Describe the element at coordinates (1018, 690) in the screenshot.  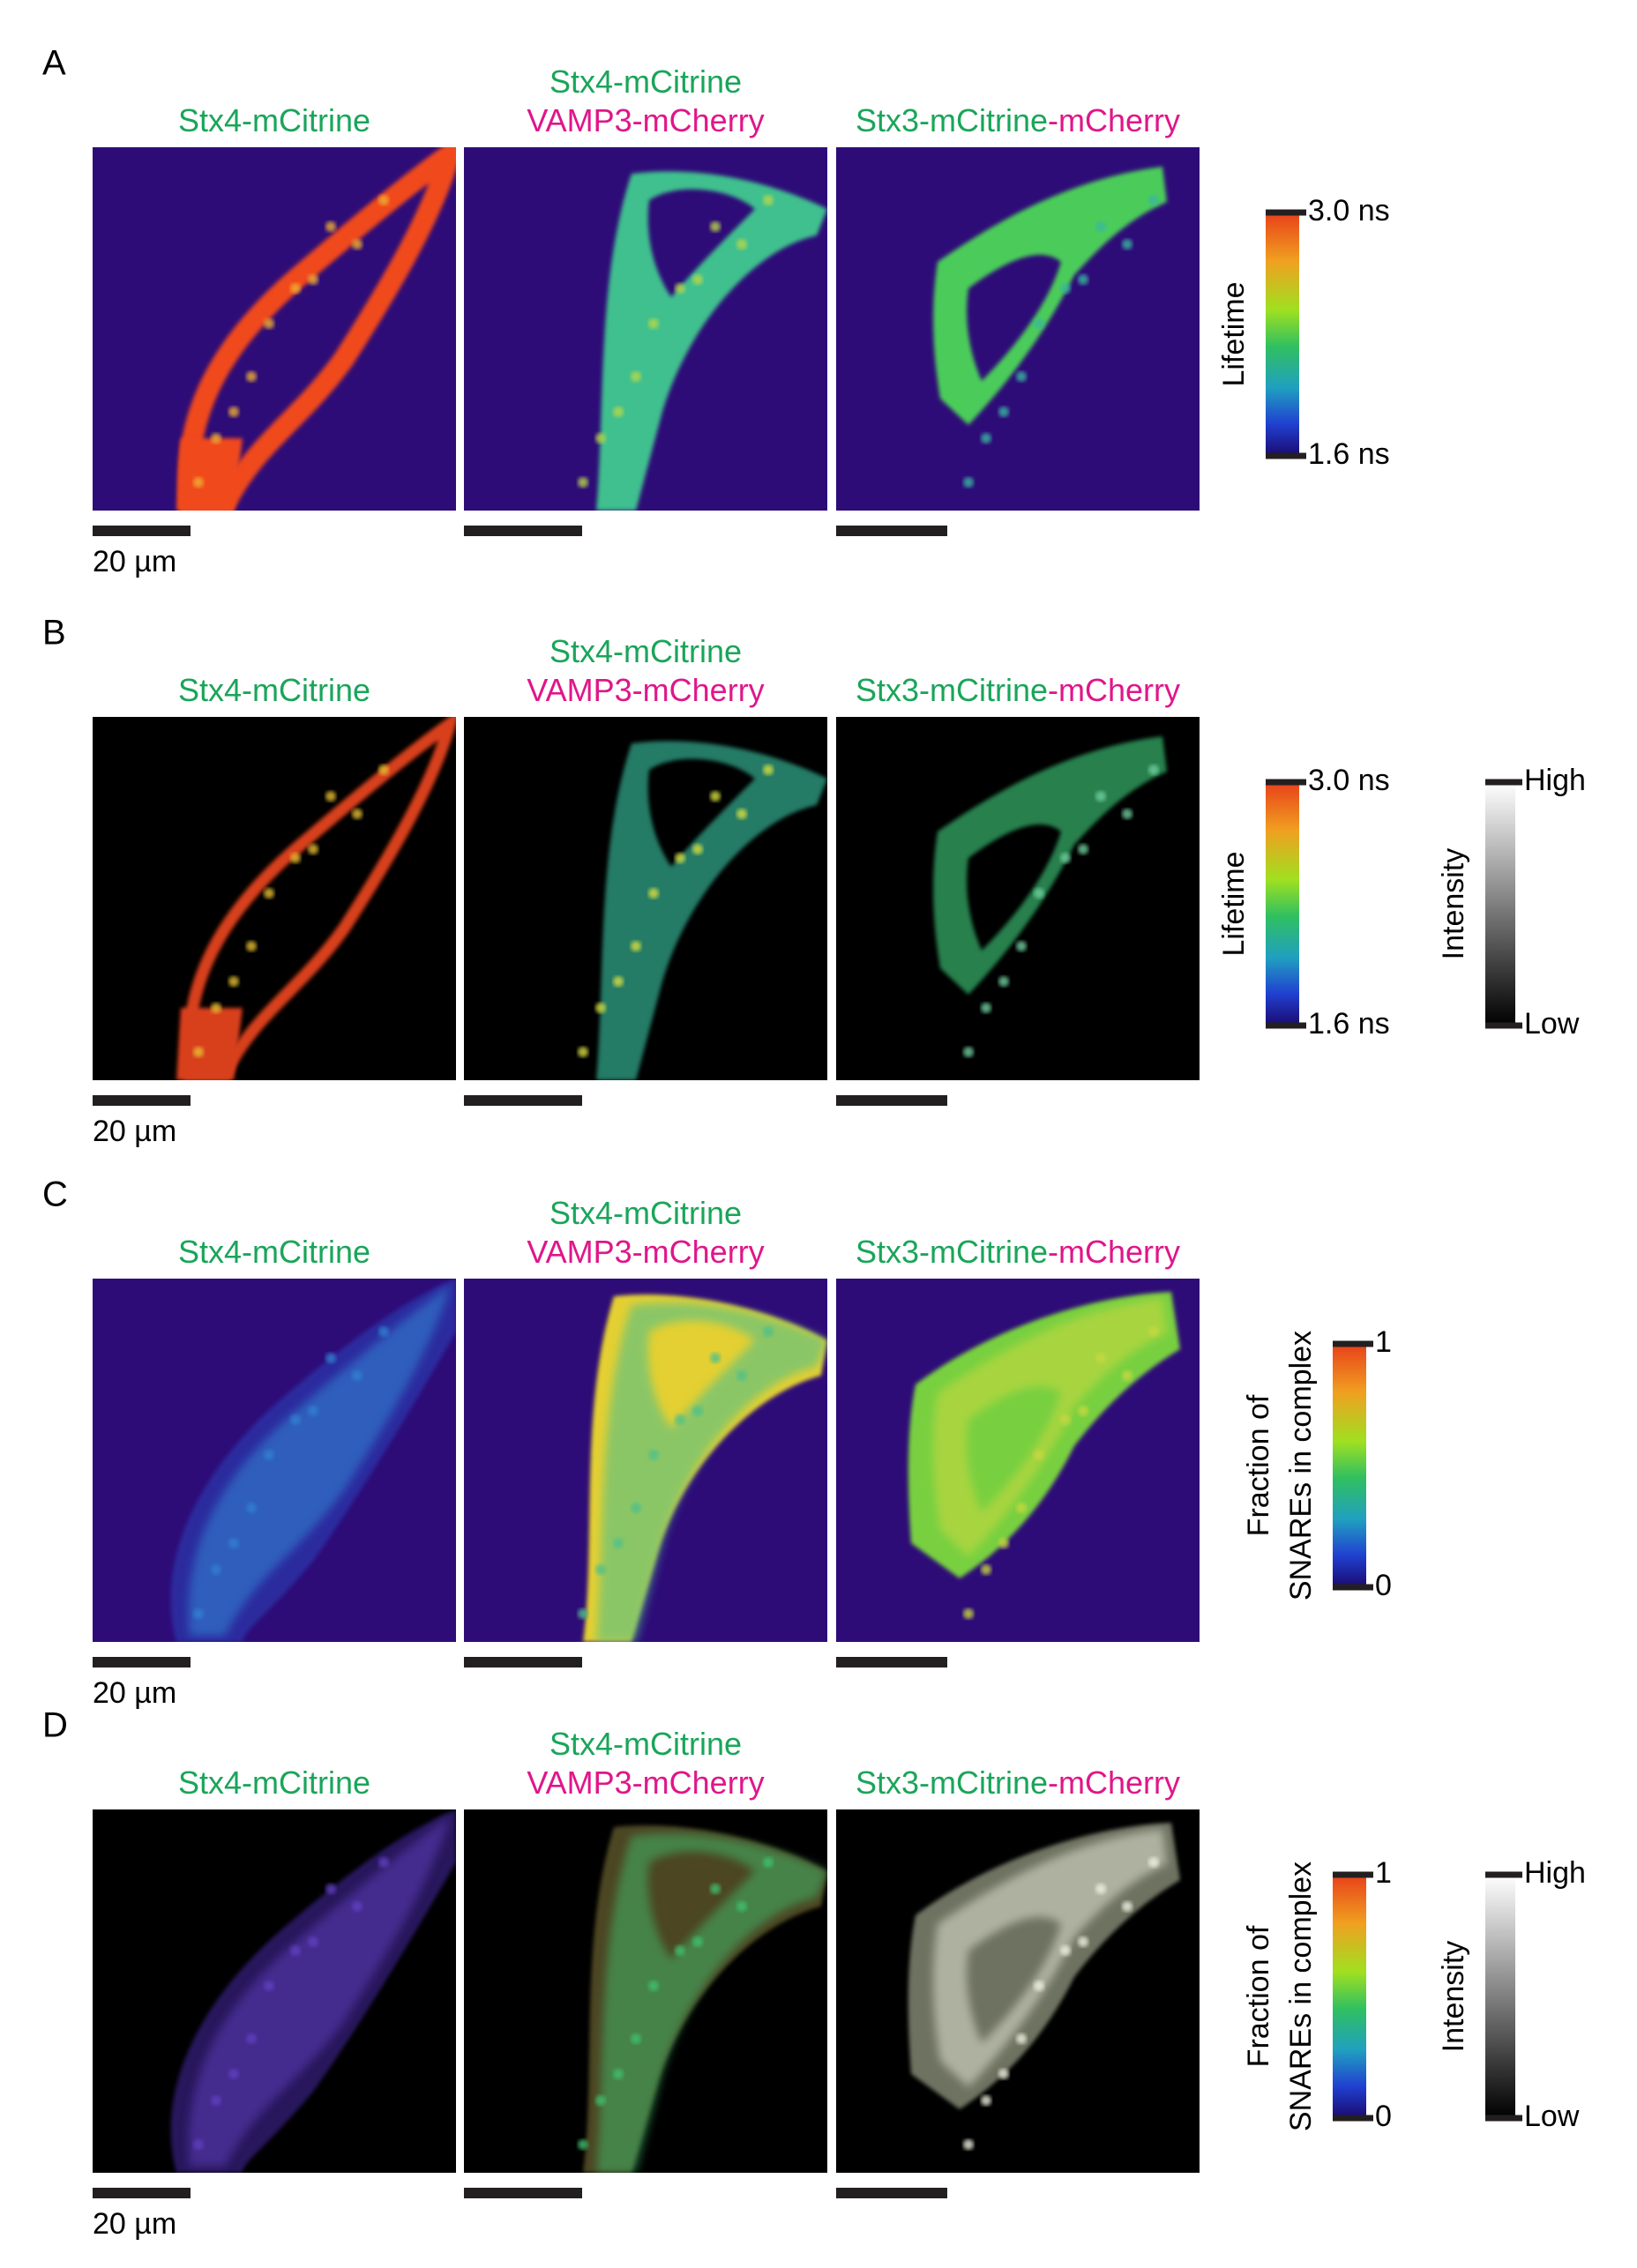
I see `panel-title: Stx3-mCitrine-mCherry` at that location.